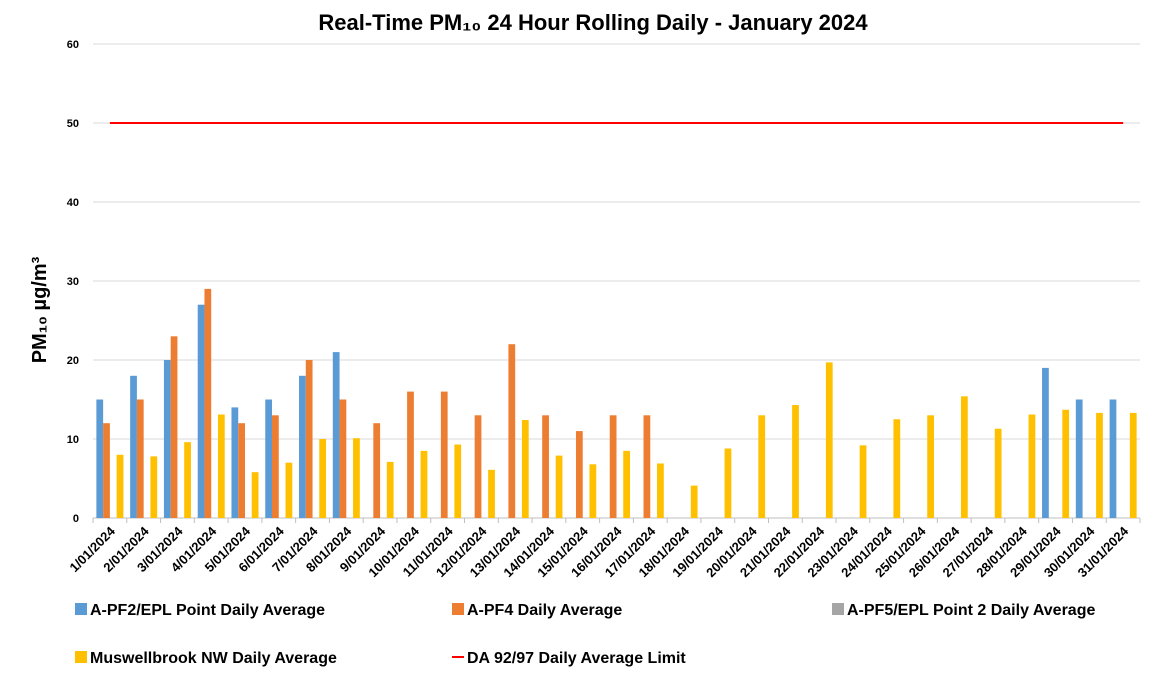 The image size is (1175, 680). I want to click on y-tick-label: 60, so click(73, 45).